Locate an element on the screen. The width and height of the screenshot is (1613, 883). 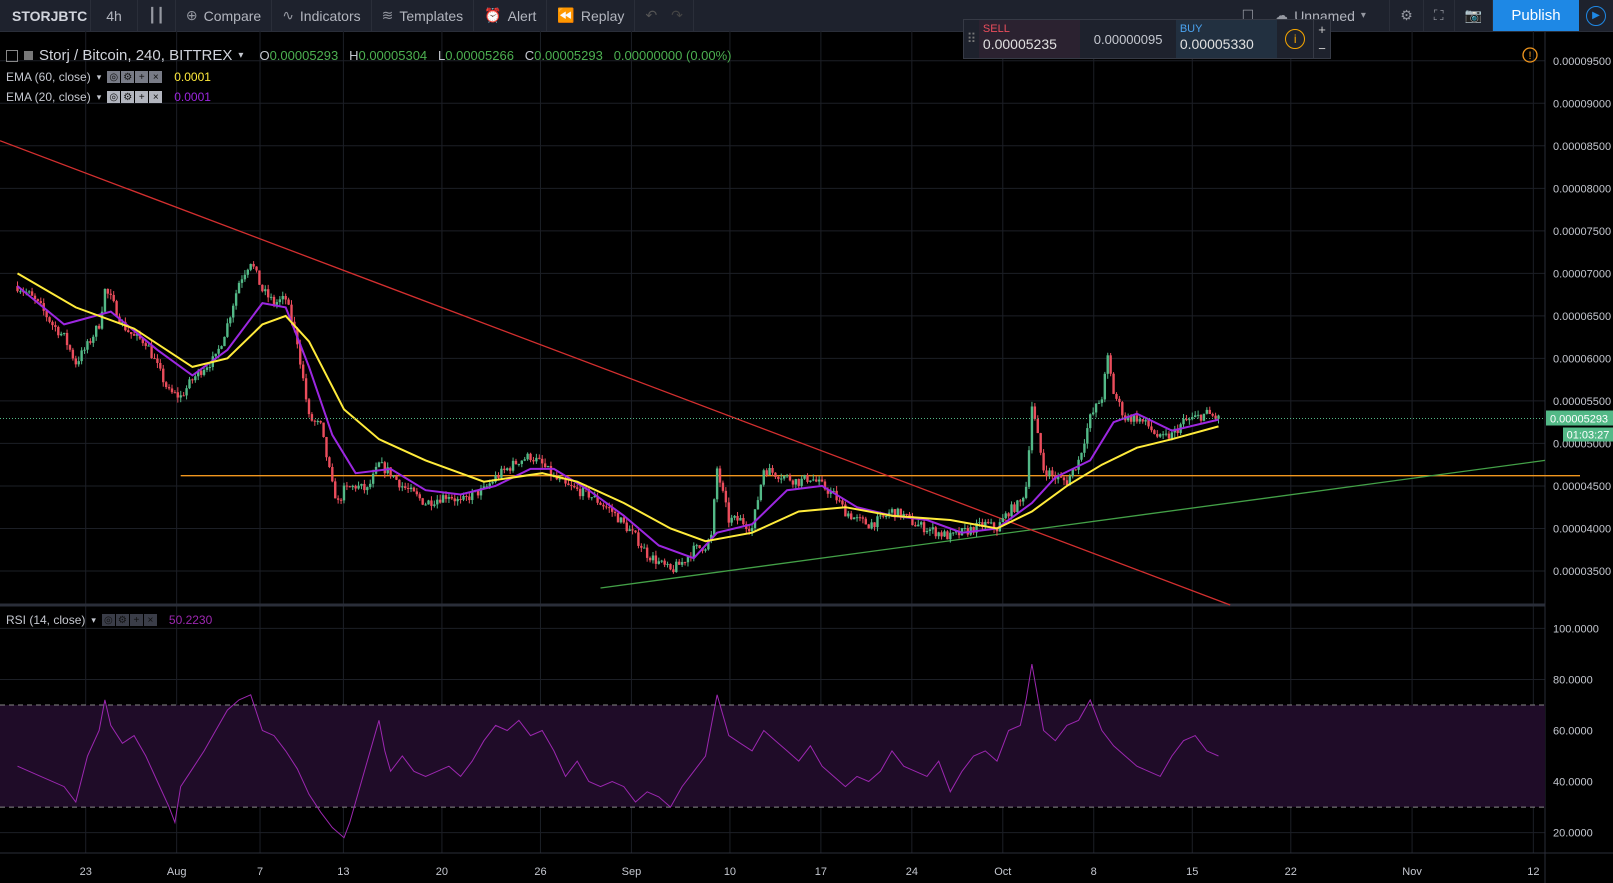
compare-button: ⊕ Compare is located at coordinates (224, 15).